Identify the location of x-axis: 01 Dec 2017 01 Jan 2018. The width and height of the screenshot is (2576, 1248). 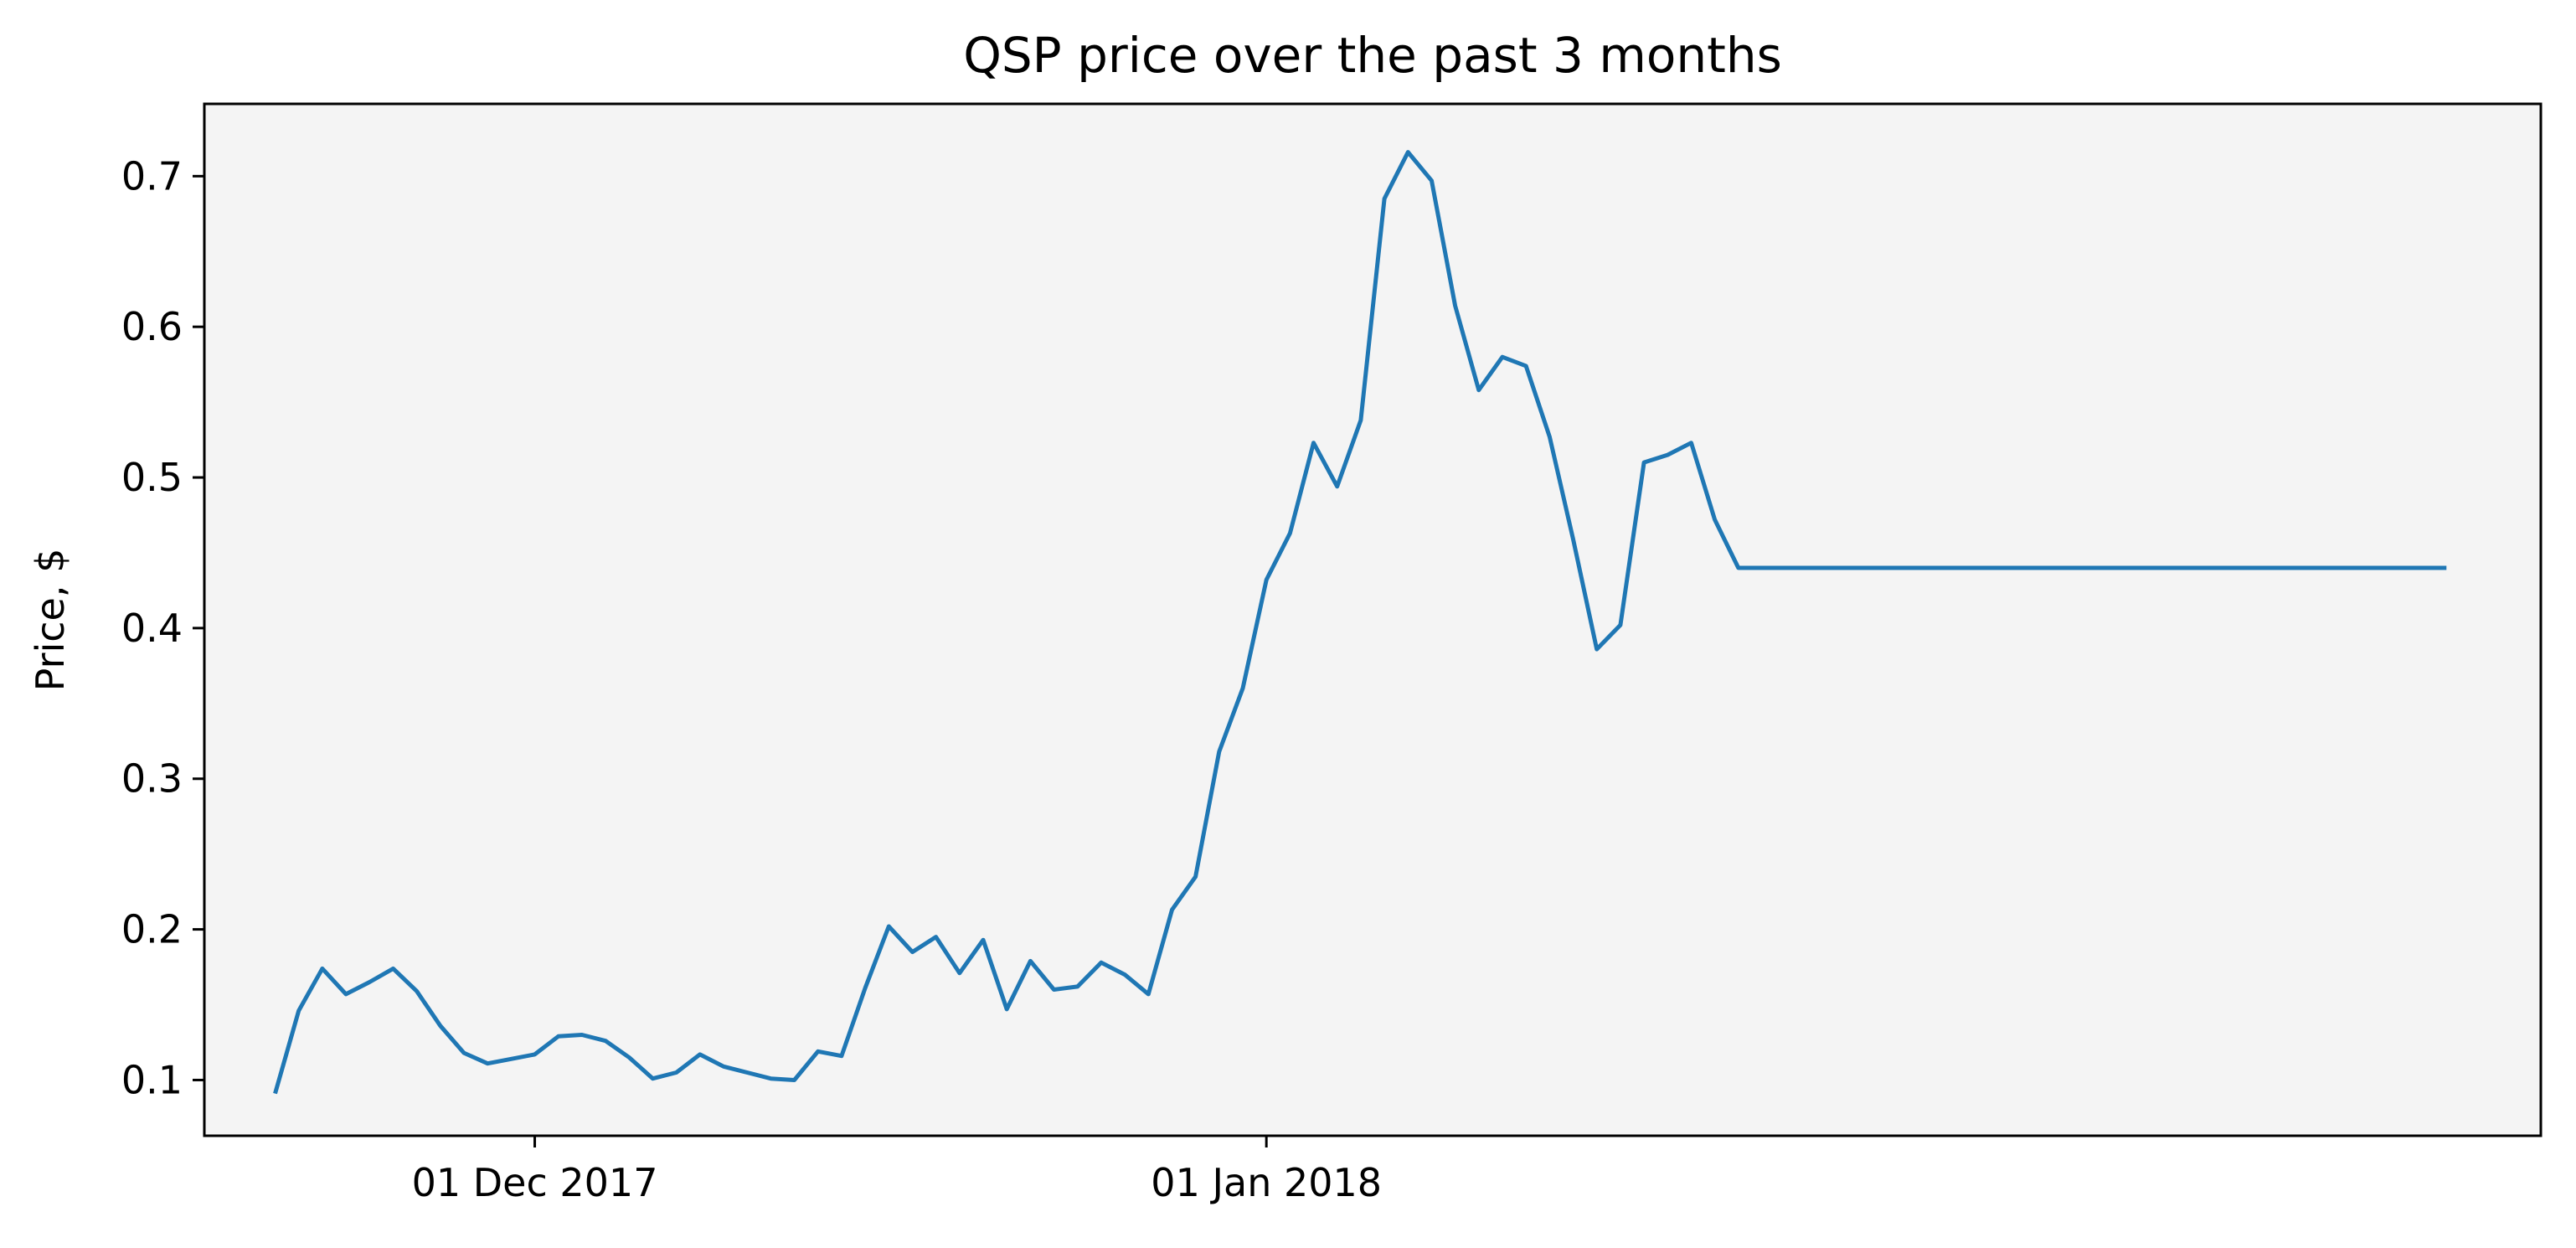
(897, 1170).